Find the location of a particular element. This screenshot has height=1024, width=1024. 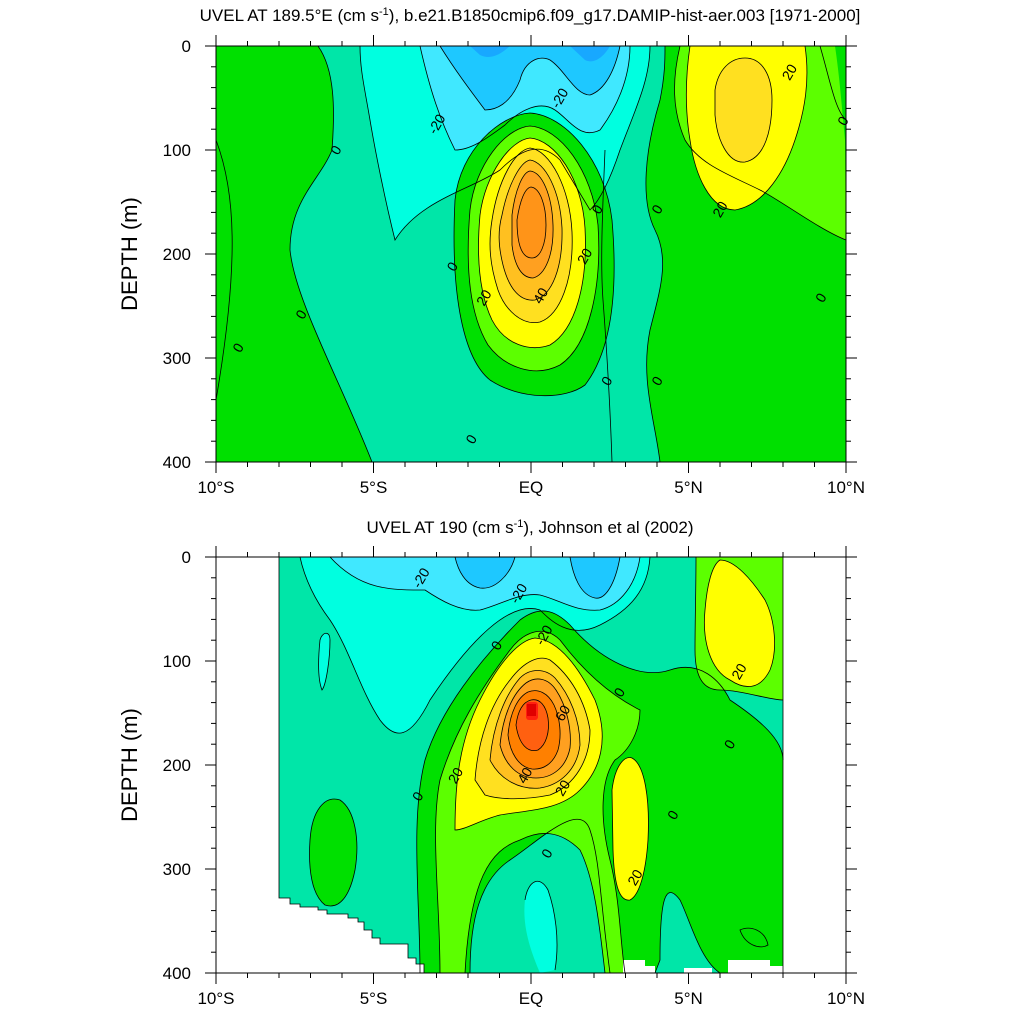

panel-2-y-axis-title: DEPTH (m) is located at coordinates (129, 765).